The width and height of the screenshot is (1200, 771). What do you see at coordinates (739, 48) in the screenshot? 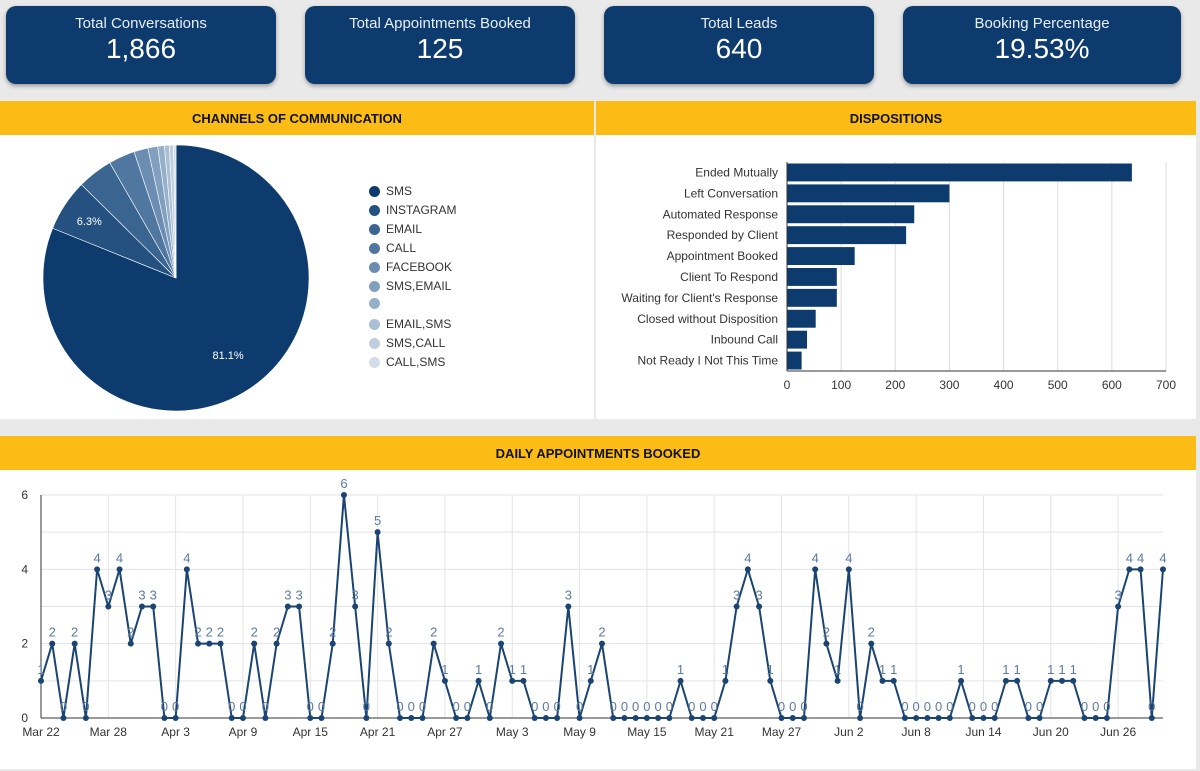
I see `kpi-value: 640` at bounding box center [739, 48].